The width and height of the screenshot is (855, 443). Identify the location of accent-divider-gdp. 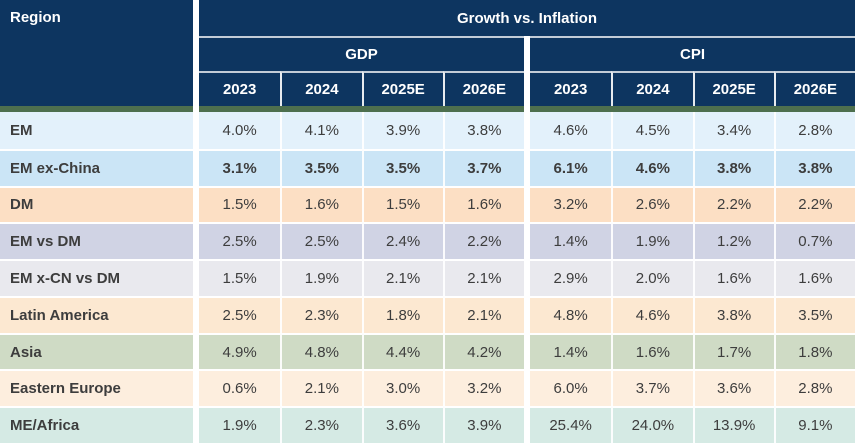
(361, 109).